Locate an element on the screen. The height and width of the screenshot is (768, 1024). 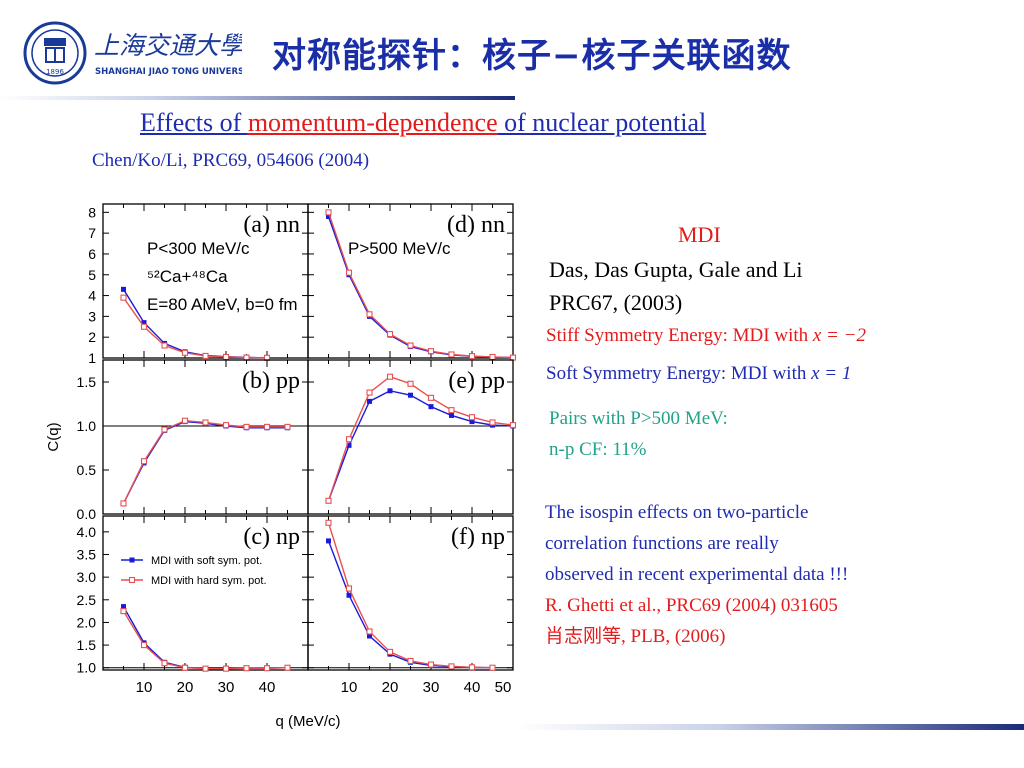
y-tick-label: 6 is located at coordinates (92, 254).